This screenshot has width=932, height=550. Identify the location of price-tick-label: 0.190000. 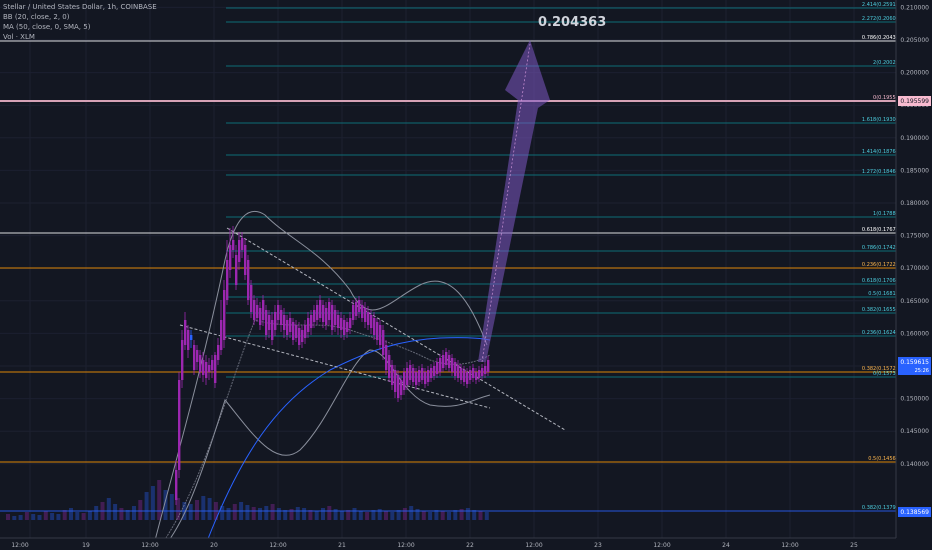
(914, 138).